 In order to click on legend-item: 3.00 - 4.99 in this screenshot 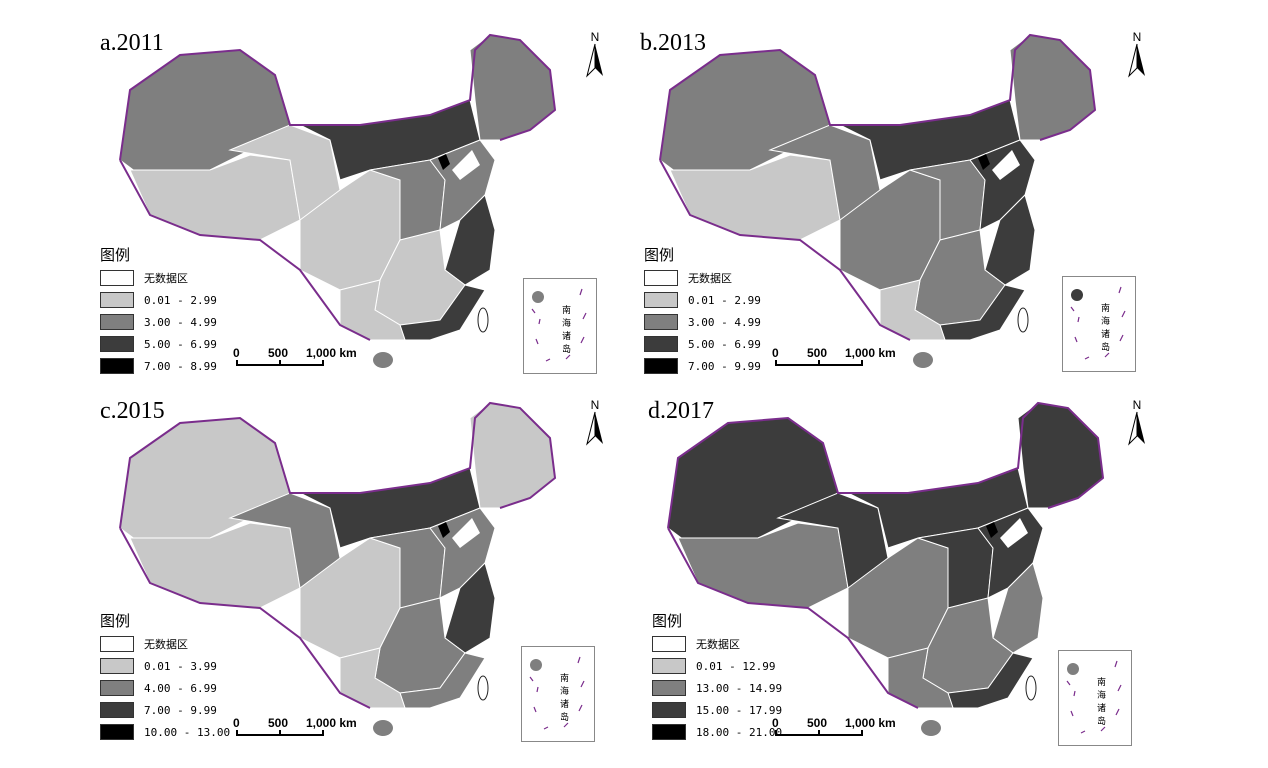, I will do `click(158, 322)`.